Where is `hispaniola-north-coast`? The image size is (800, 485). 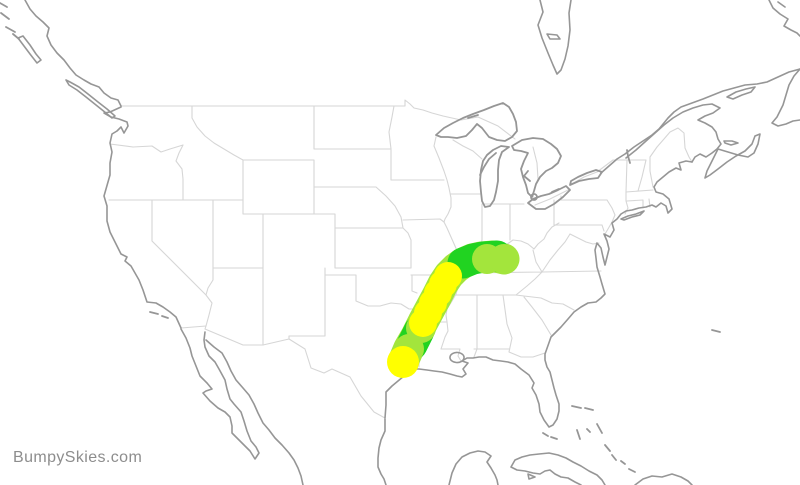
hispaniola-north-coast is located at coordinates (663, 479).